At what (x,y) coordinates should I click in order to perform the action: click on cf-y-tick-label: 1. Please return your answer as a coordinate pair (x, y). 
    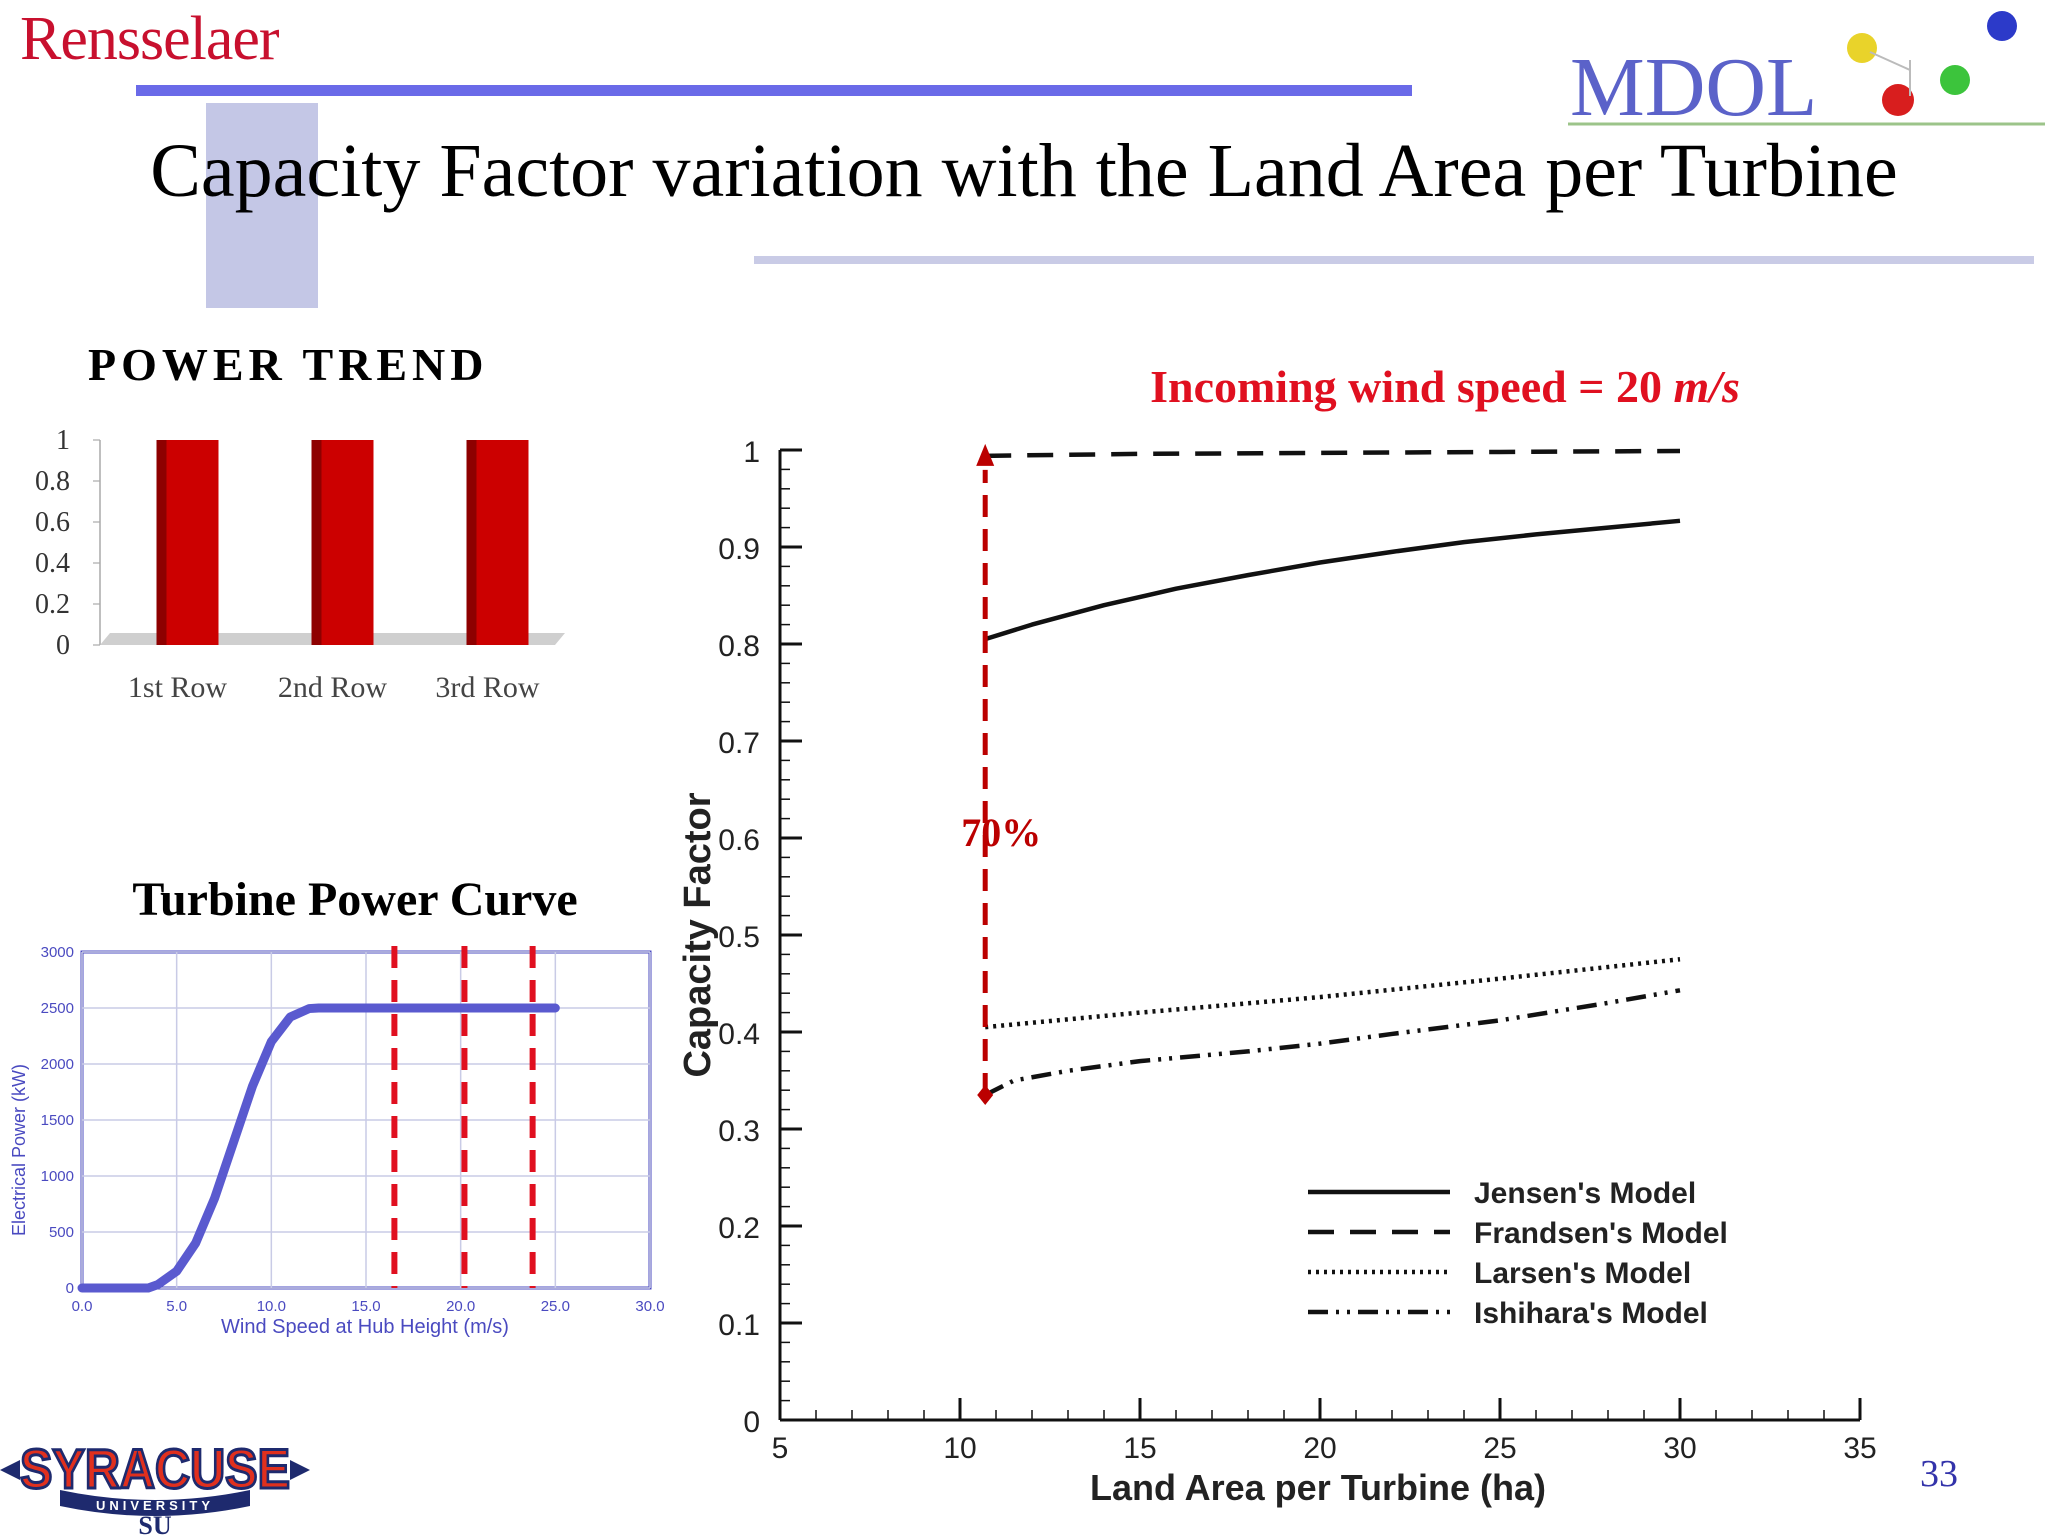
    Looking at the image, I should click on (751, 452).